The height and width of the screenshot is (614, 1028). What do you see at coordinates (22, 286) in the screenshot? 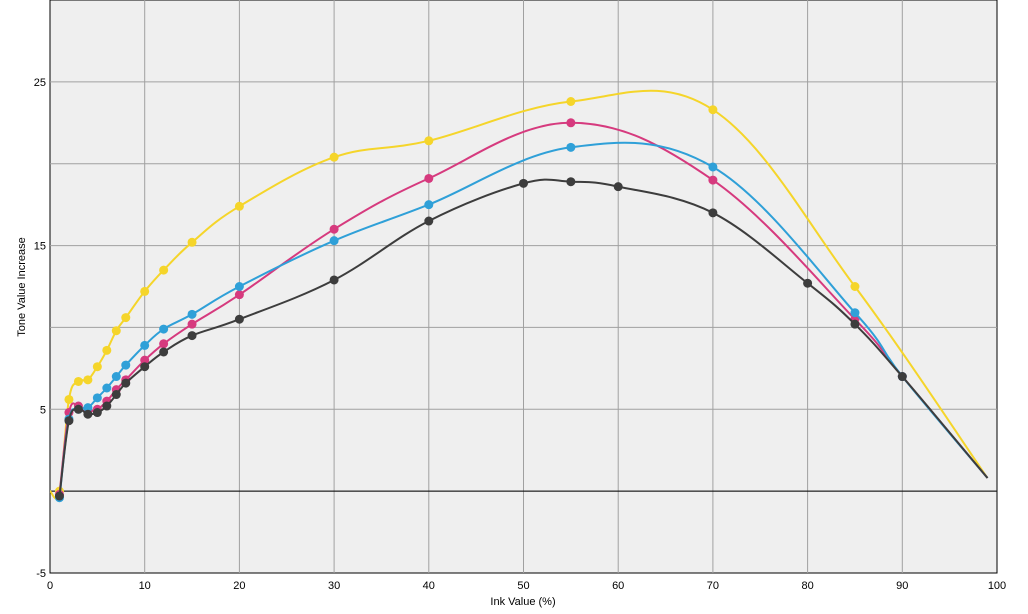
I see `y-axis-title: Tone Value Increase` at bounding box center [22, 286].